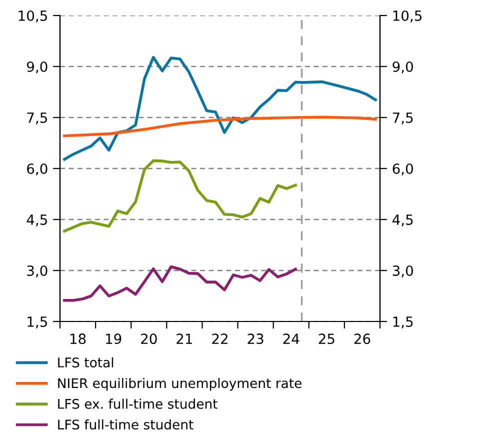 The width and height of the screenshot is (481, 441). I want to click on x-tick-label: 24, so click(291, 339).